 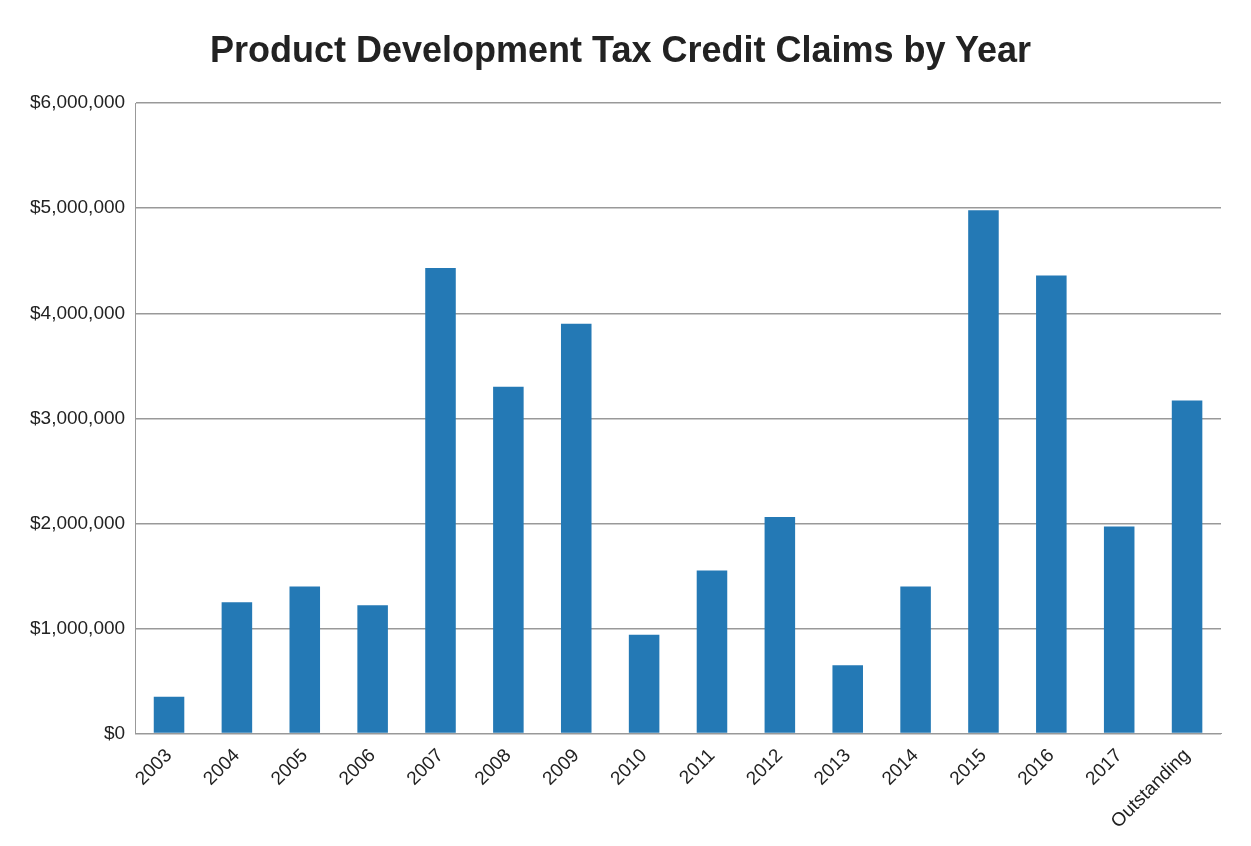 What do you see at coordinates (78, 522) in the screenshot?
I see `y-tick-label: $2,000,000` at bounding box center [78, 522].